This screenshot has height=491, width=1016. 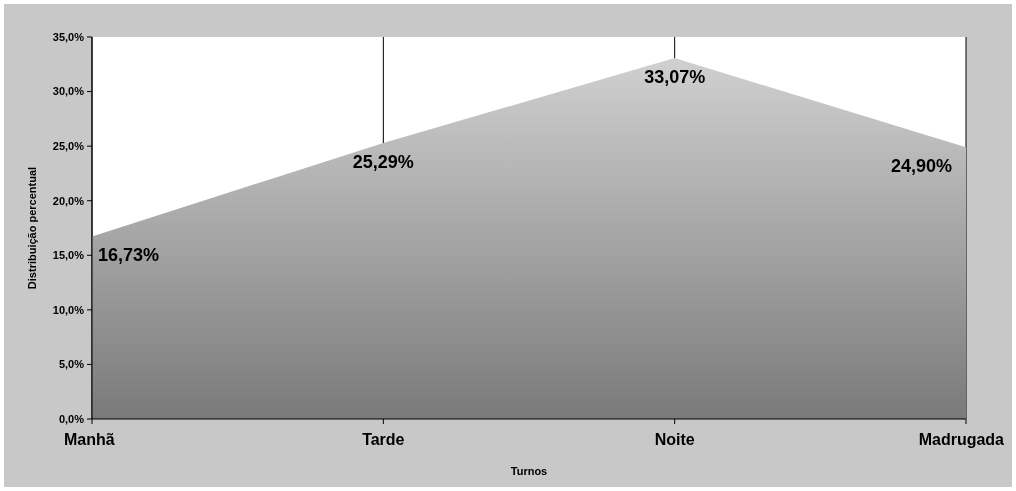 I want to click on y-tick-label: 5,0%, so click(x=71, y=364).